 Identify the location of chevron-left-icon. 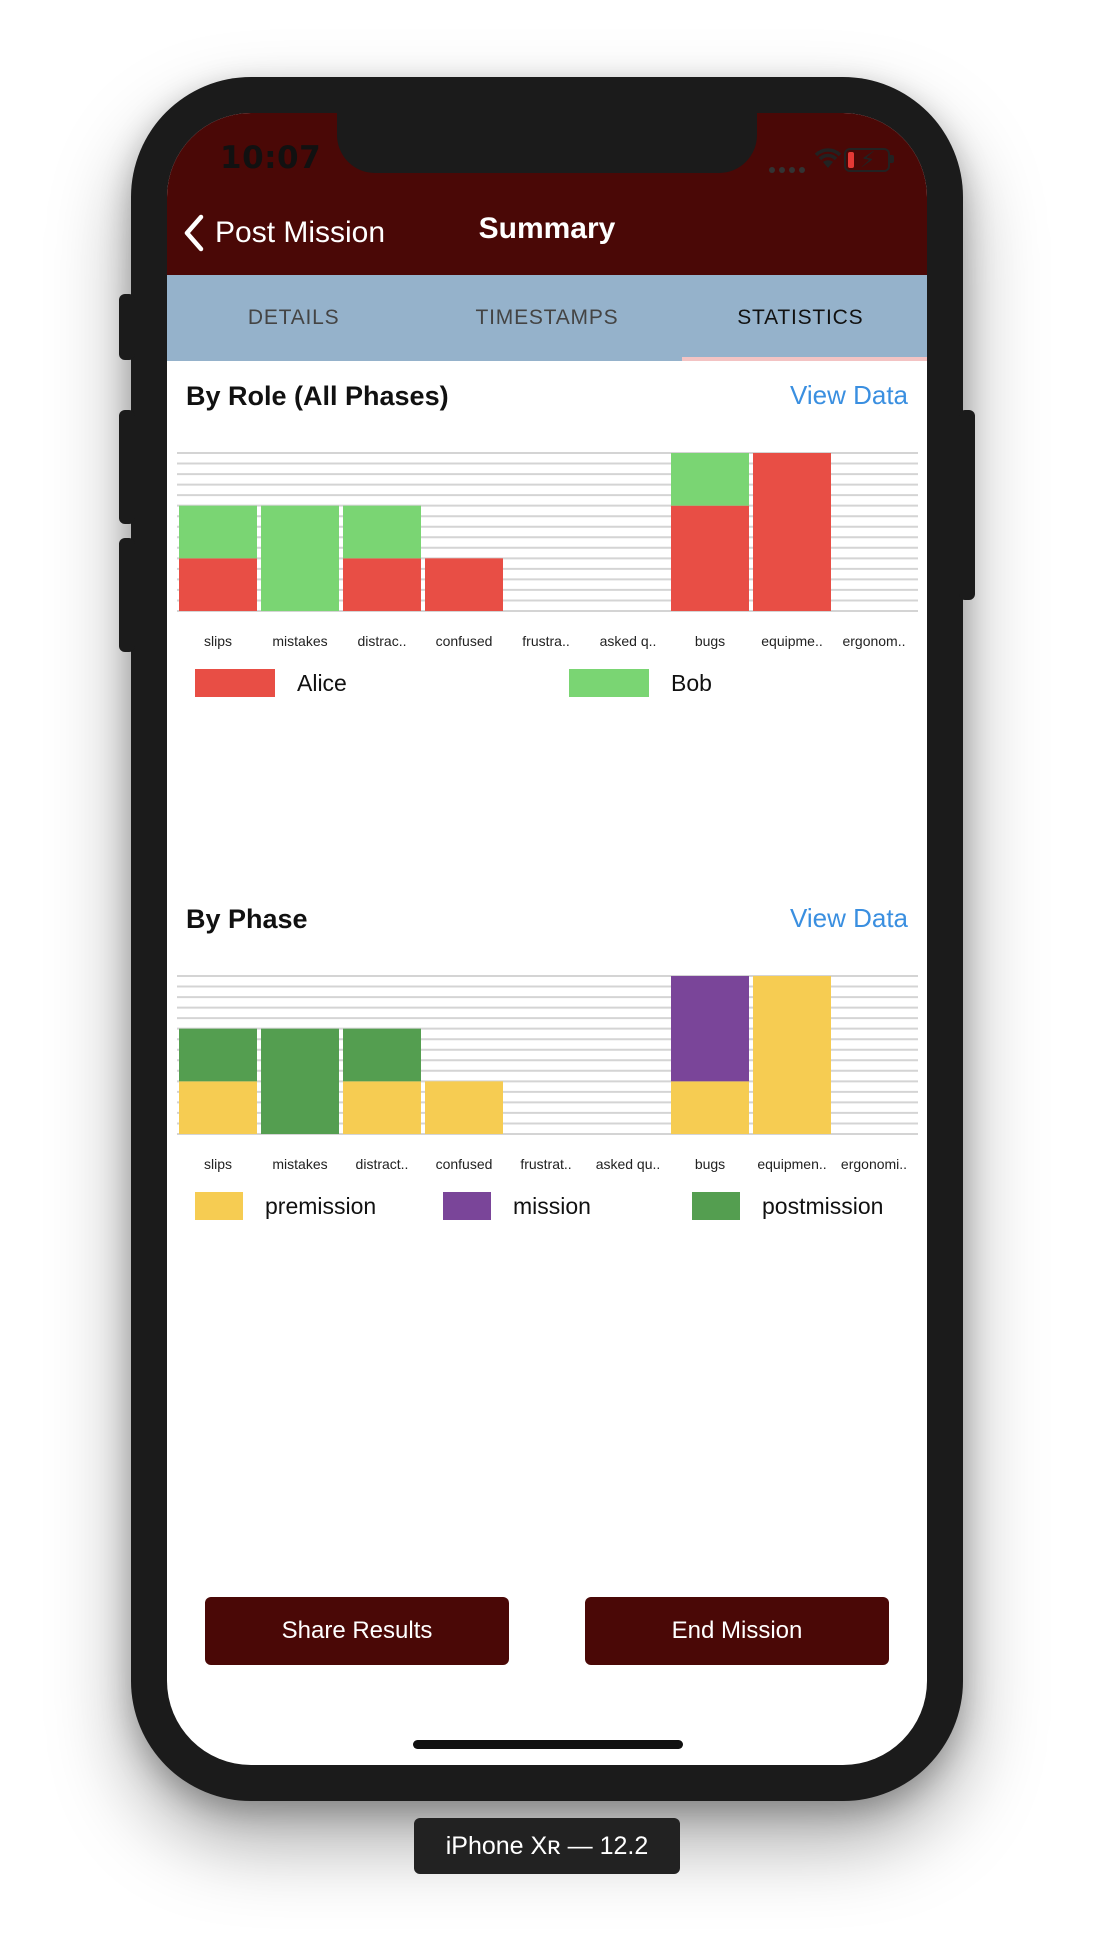
(194, 233).